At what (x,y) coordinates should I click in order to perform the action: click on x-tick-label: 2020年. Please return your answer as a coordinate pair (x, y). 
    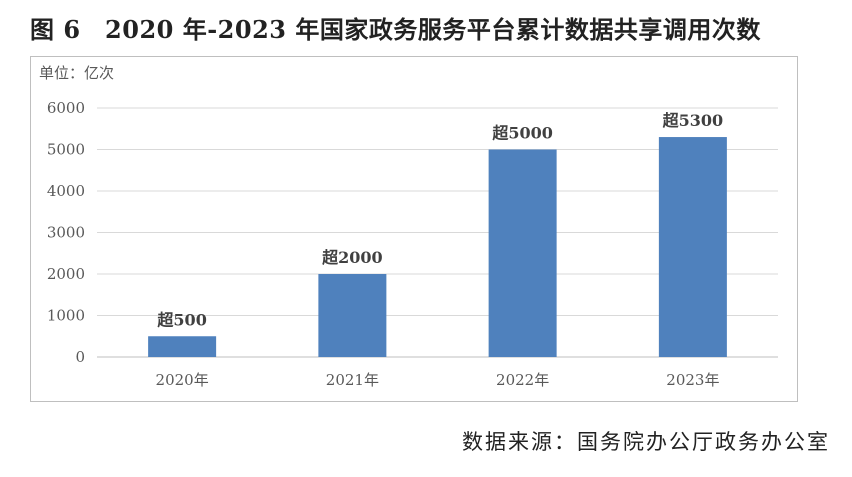
    Looking at the image, I should click on (182, 380).